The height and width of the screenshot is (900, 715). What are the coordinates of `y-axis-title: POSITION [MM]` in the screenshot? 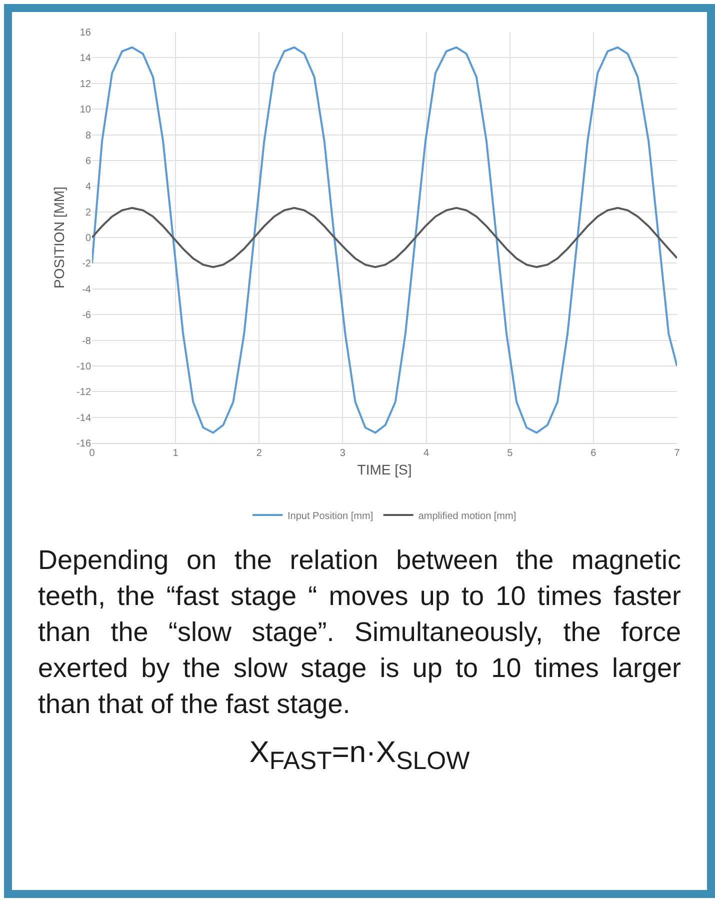 It's located at (59, 237).